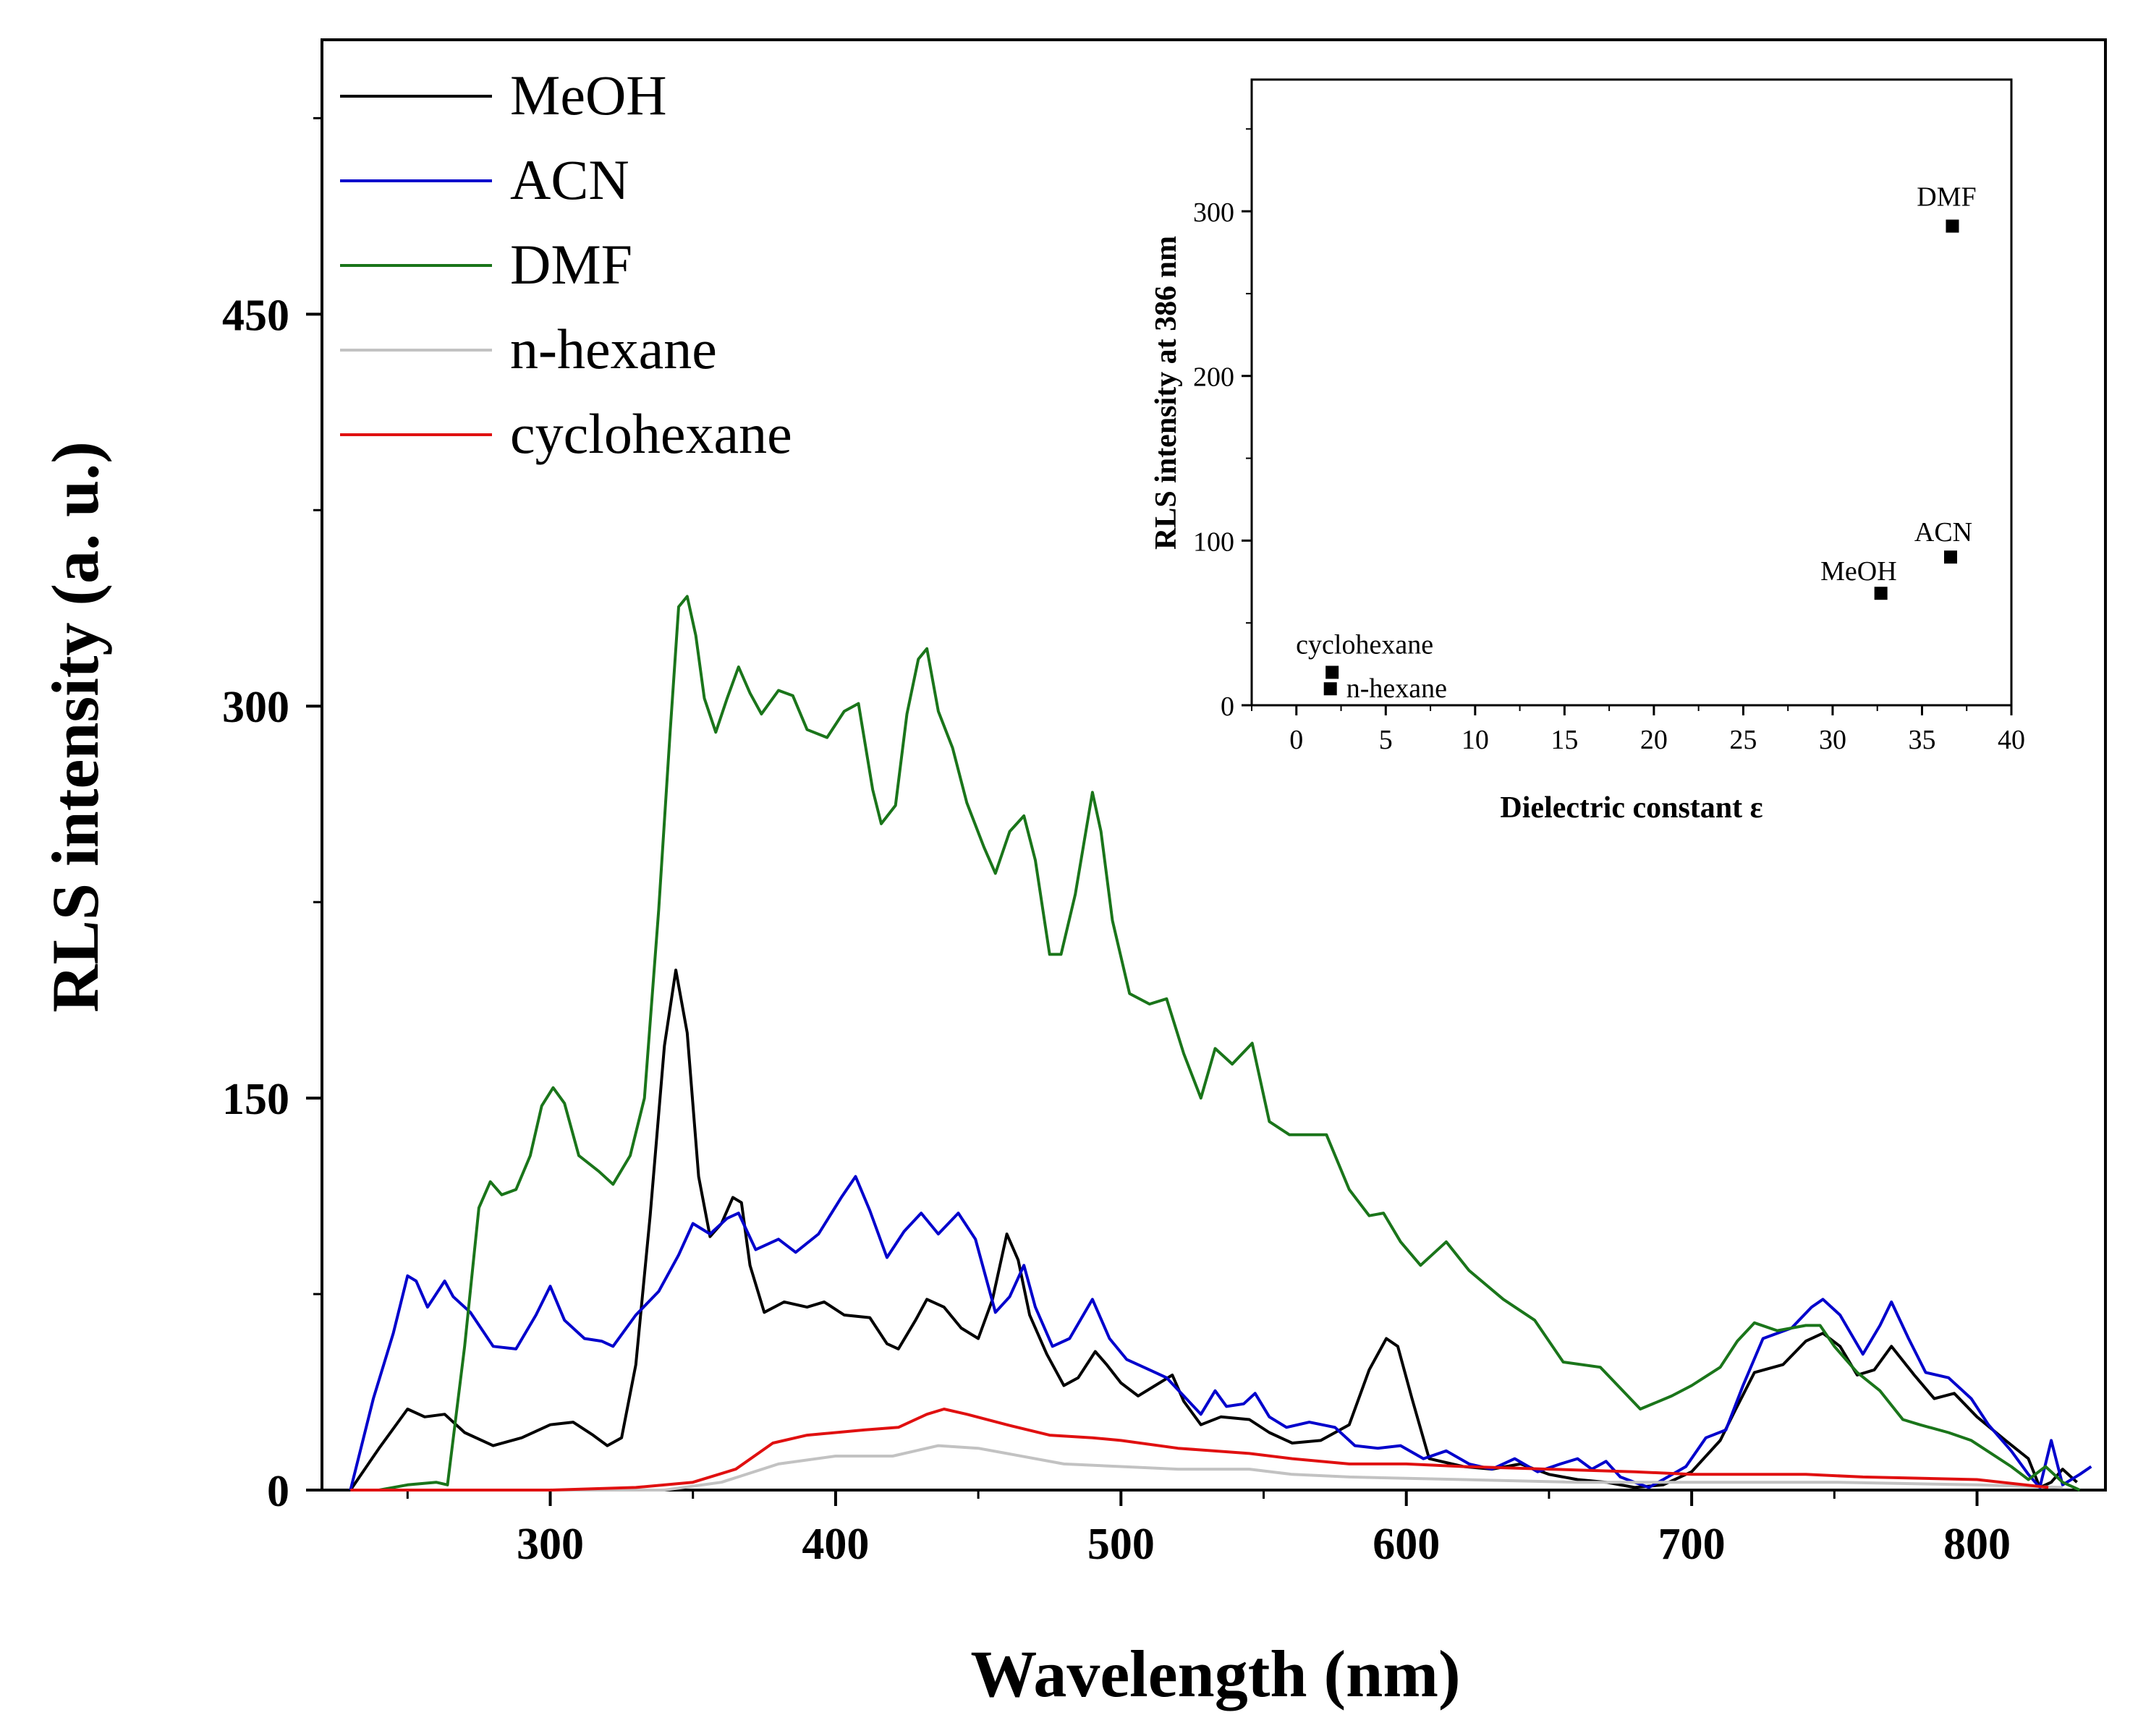 The height and width of the screenshot is (1736, 2138). What do you see at coordinates (255, 315) in the screenshot?
I see `y-tick-label: 450` at bounding box center [255, 315].